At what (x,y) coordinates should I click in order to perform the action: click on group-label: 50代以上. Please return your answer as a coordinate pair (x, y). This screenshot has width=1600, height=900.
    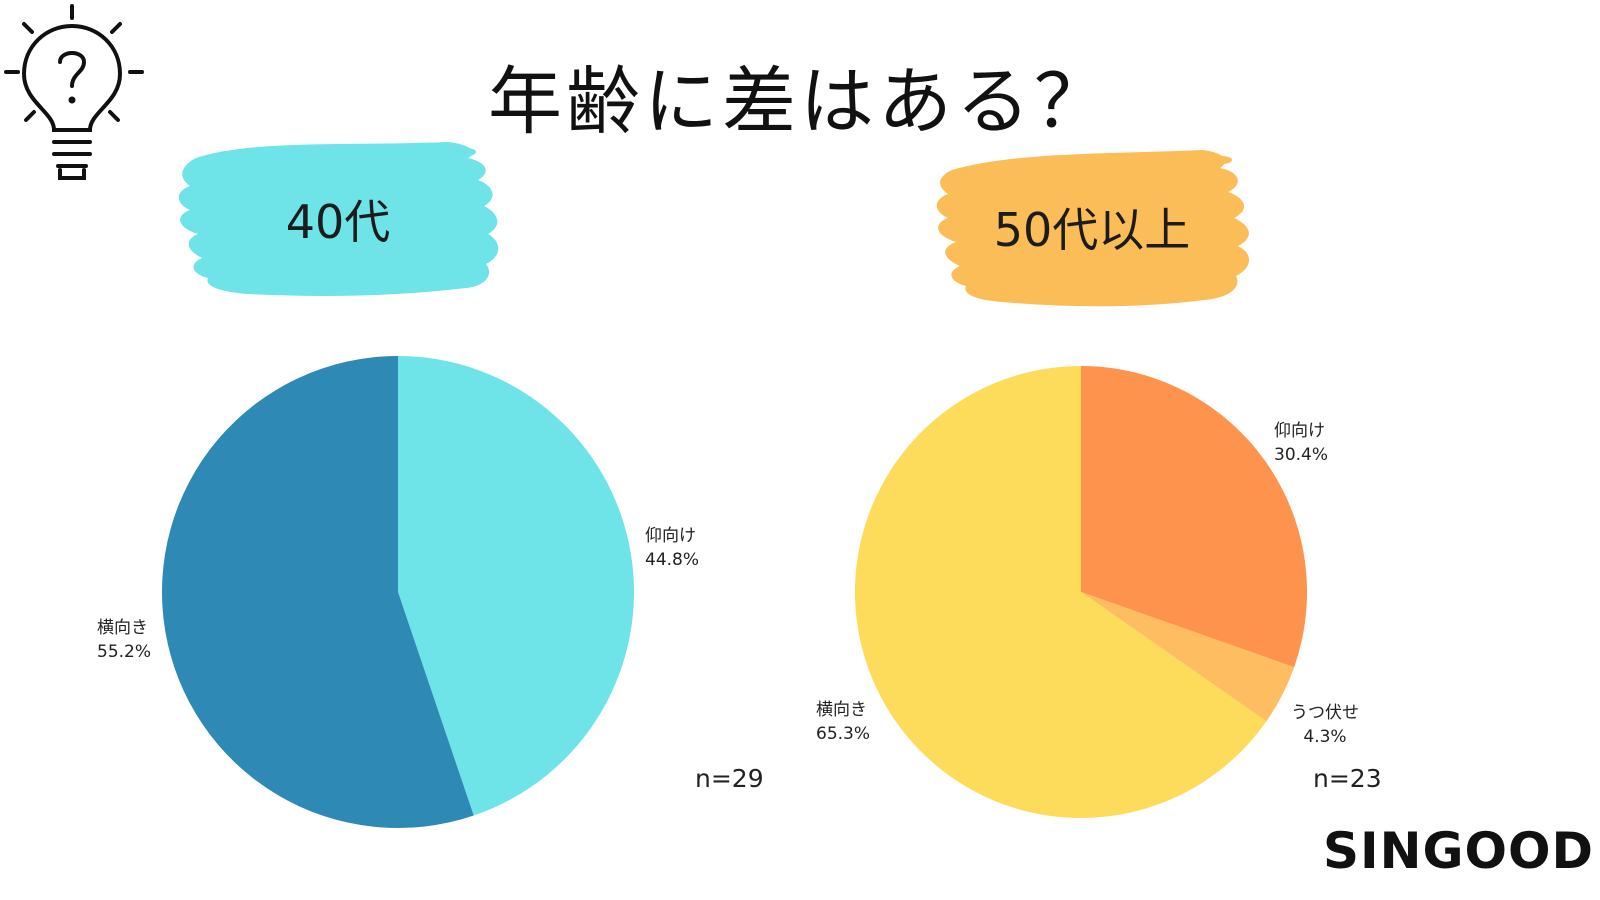
    Looking at the image, I should click on (1092, 230).